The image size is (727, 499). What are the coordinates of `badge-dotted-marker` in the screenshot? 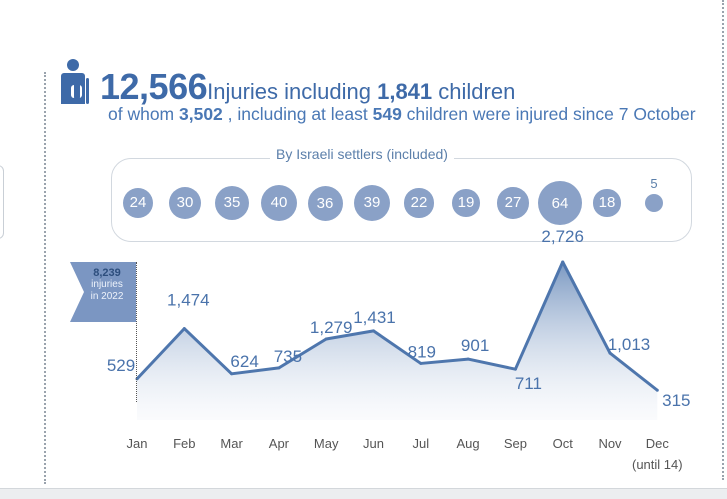 It's located at (136, 332).